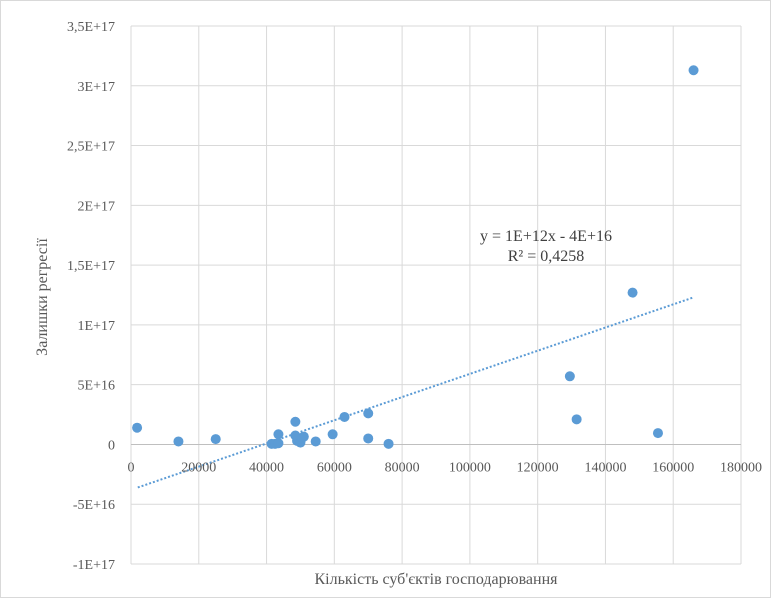 The image size is (771, 599). I want to click on trendline-equation: y = 1E+12x - 4E+16, so click(546, 236).